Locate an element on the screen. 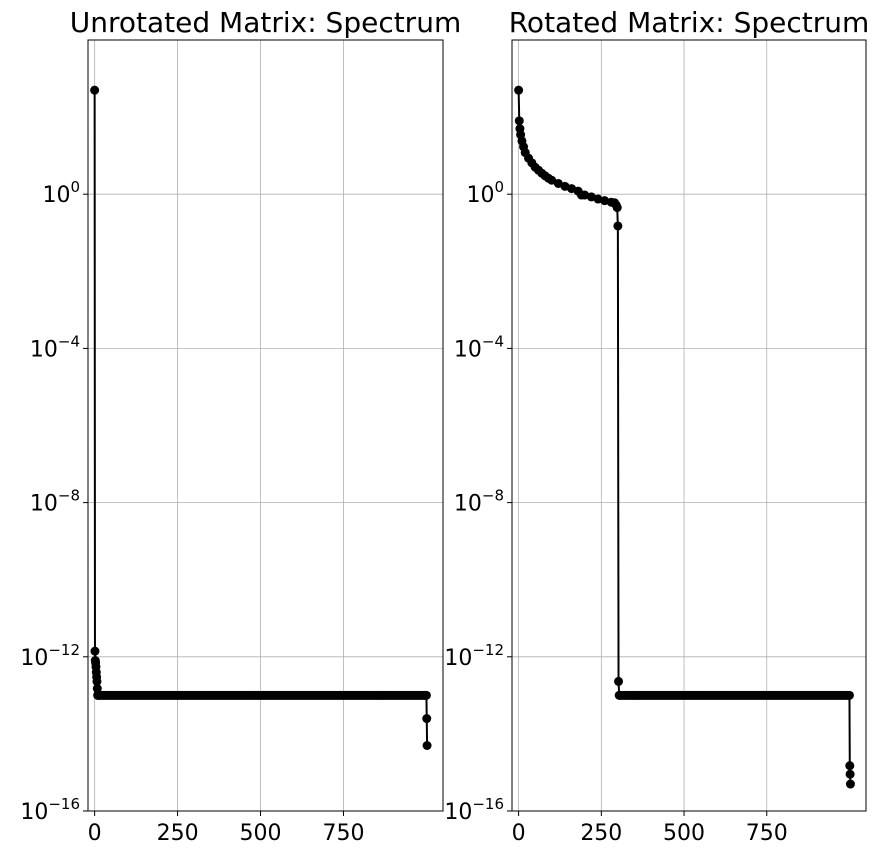 The height and width of the screenshot is (855, 891). chart-title: Unrotated Matrix: Spectrum is located at coordinates (265, 22).